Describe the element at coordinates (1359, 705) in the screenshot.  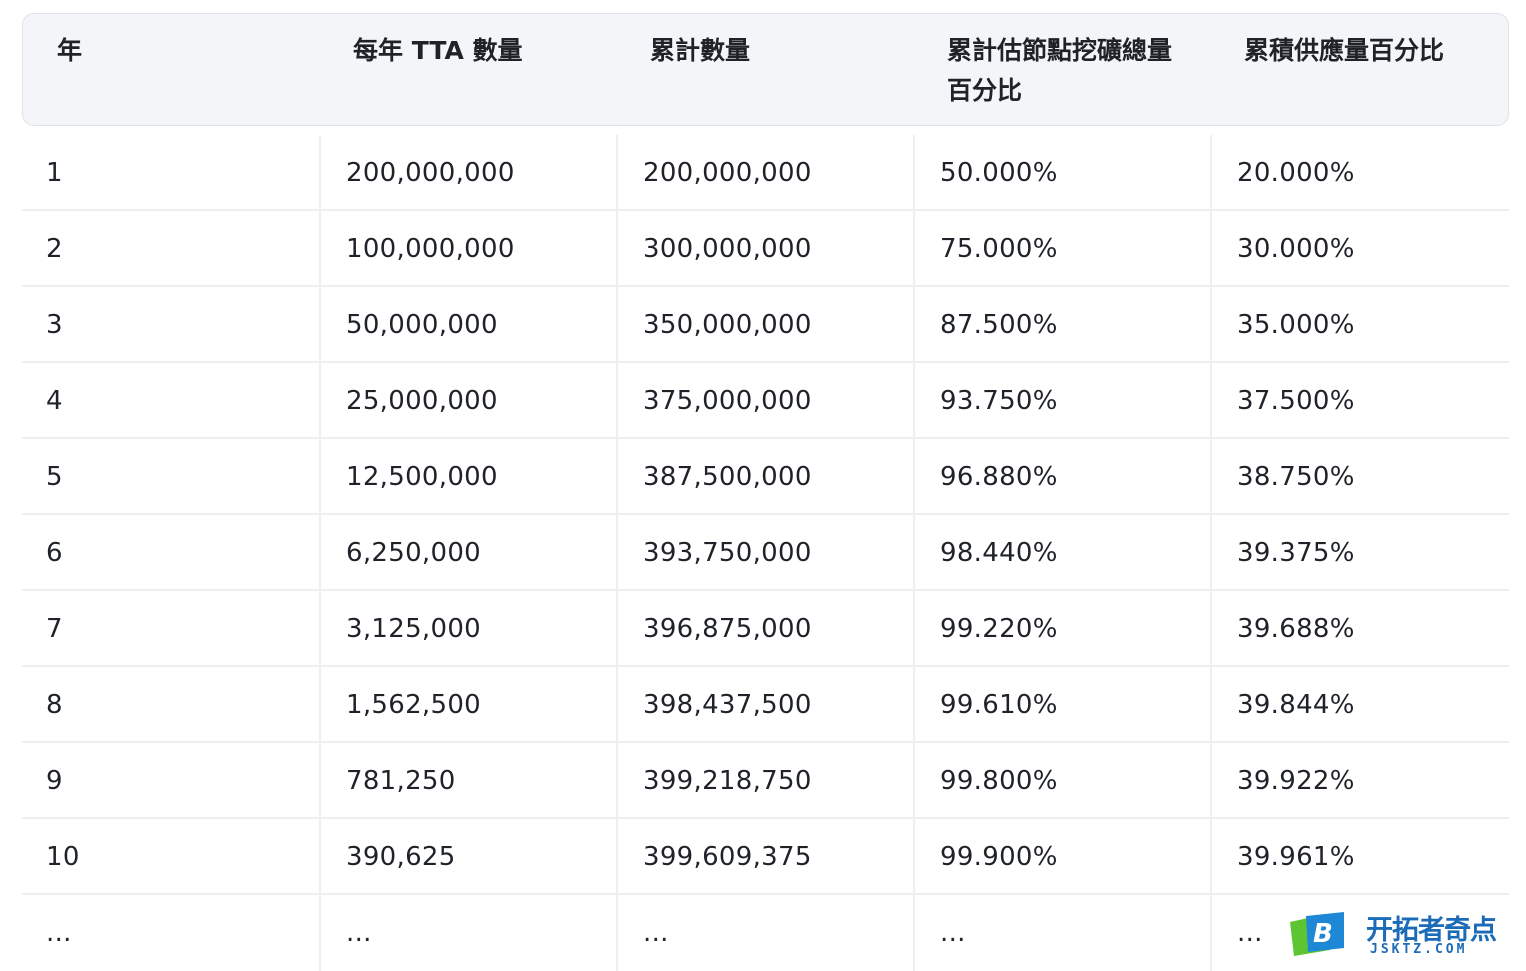
I see `cell-supply-percent: 39.844%` at that location.